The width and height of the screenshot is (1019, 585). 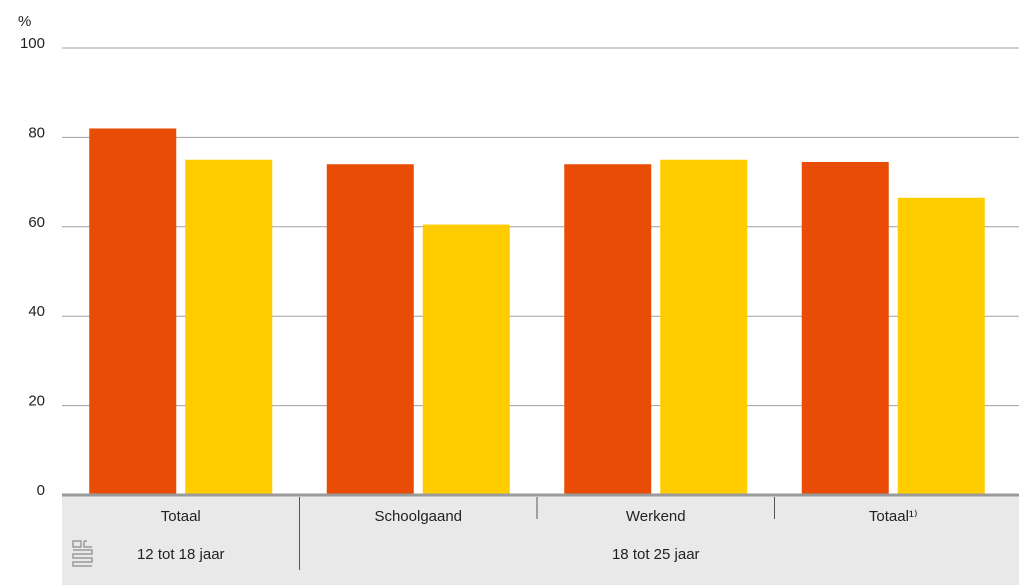 I want to click on y-axis-label: %, so click(x=24, y=21).